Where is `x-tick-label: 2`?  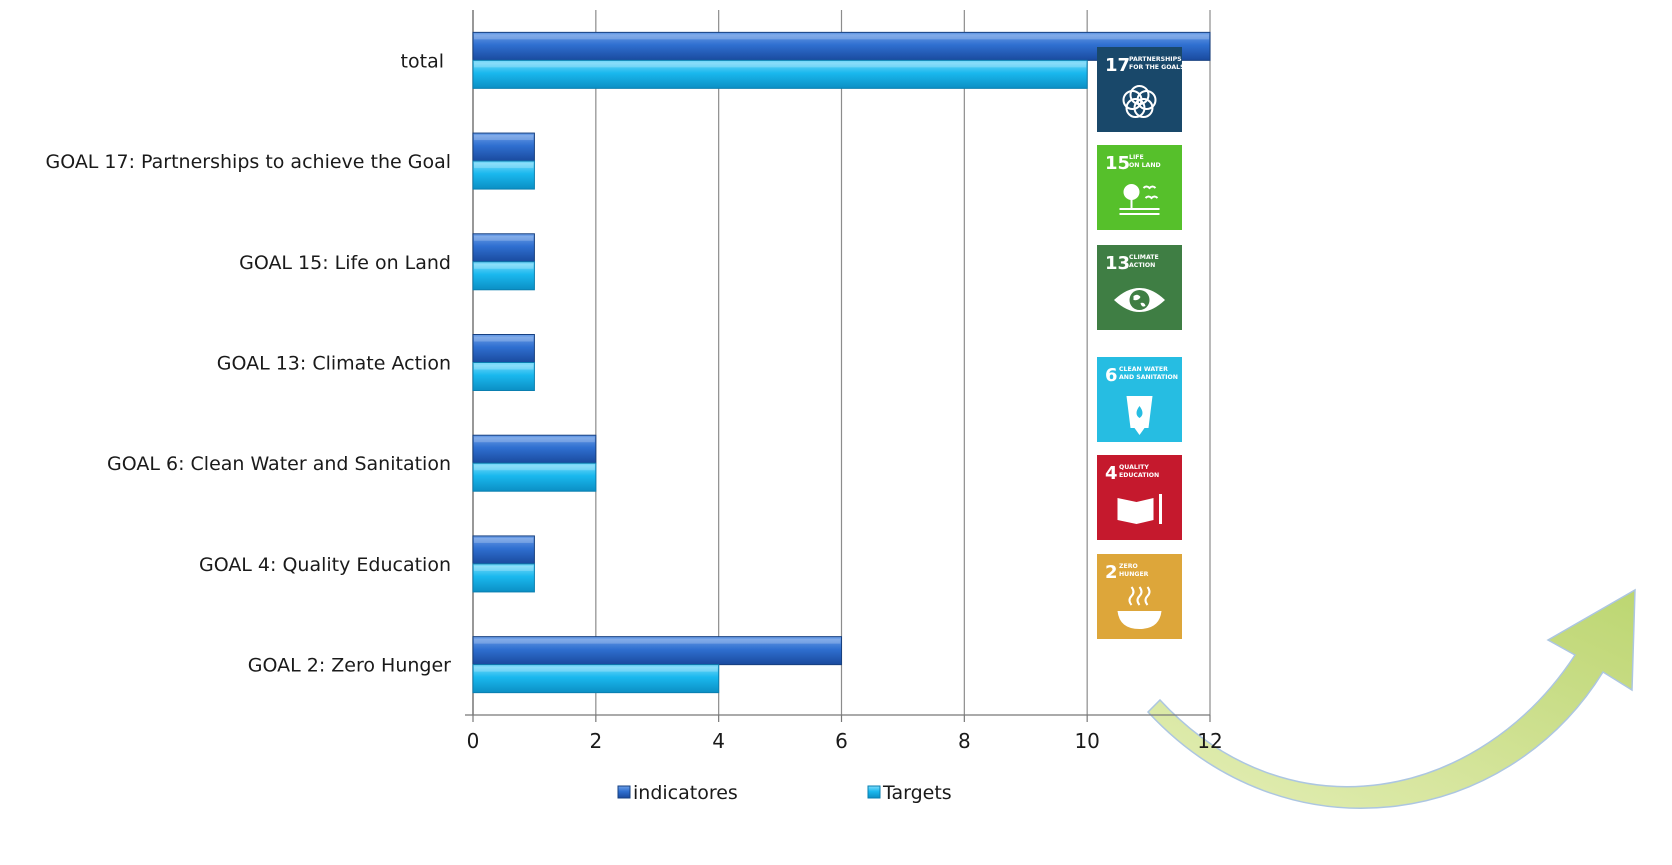 x-tick-label: 2 is located at coordinates (595, 741).